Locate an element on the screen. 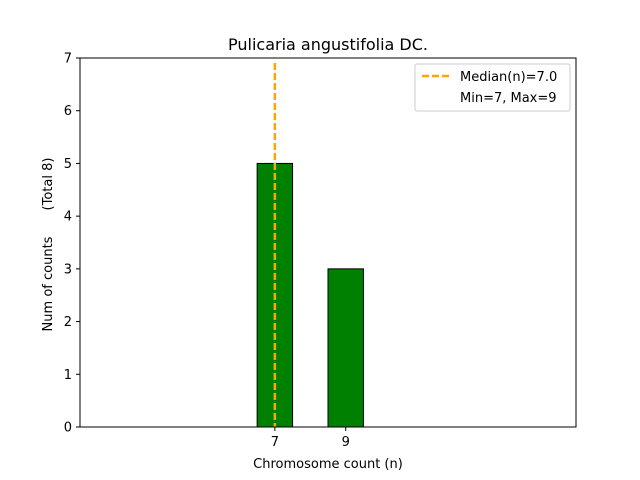 The width and height of the screenshot is (640, 480). legend: Median(n)=7.0 Min=7, Max=9 is located at coordinates (492, 87).